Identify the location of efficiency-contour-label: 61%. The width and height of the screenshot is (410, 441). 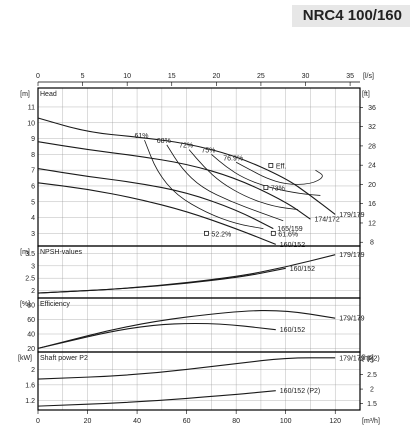
(141, 136).